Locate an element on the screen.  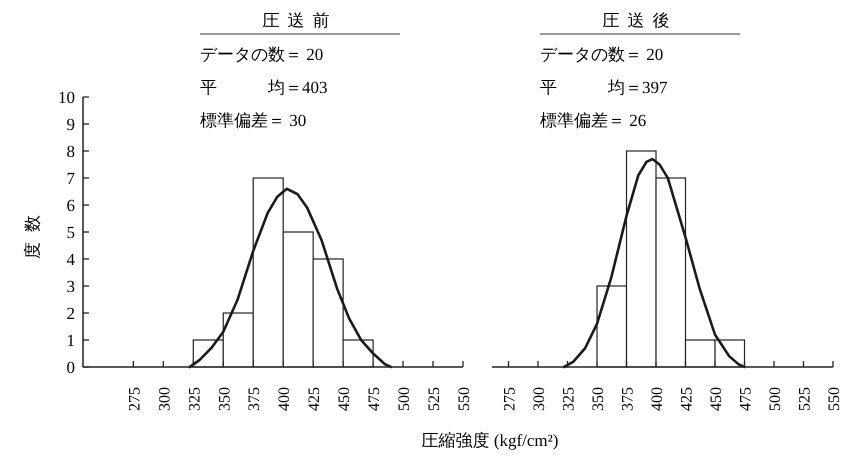
annotation: 平 均＝397 is located at coordinates (604, 87).